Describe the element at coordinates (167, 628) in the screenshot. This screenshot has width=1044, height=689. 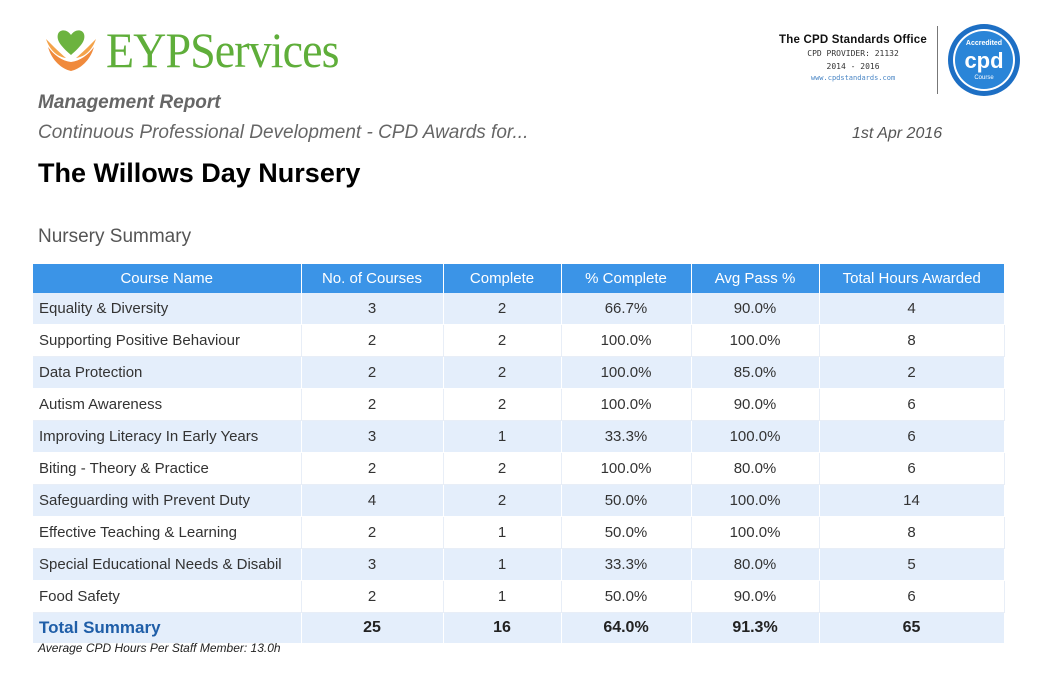
I see `total-label: Total Summary` at that location.